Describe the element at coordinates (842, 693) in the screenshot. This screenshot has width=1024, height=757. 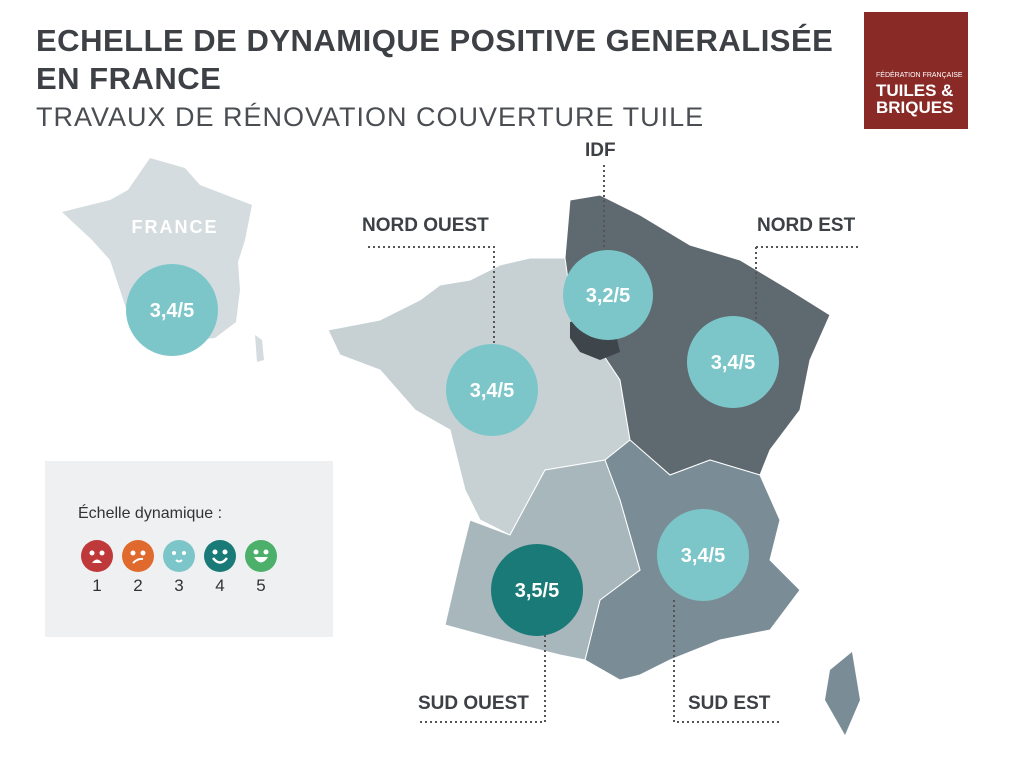
I see `corsica` at that location.